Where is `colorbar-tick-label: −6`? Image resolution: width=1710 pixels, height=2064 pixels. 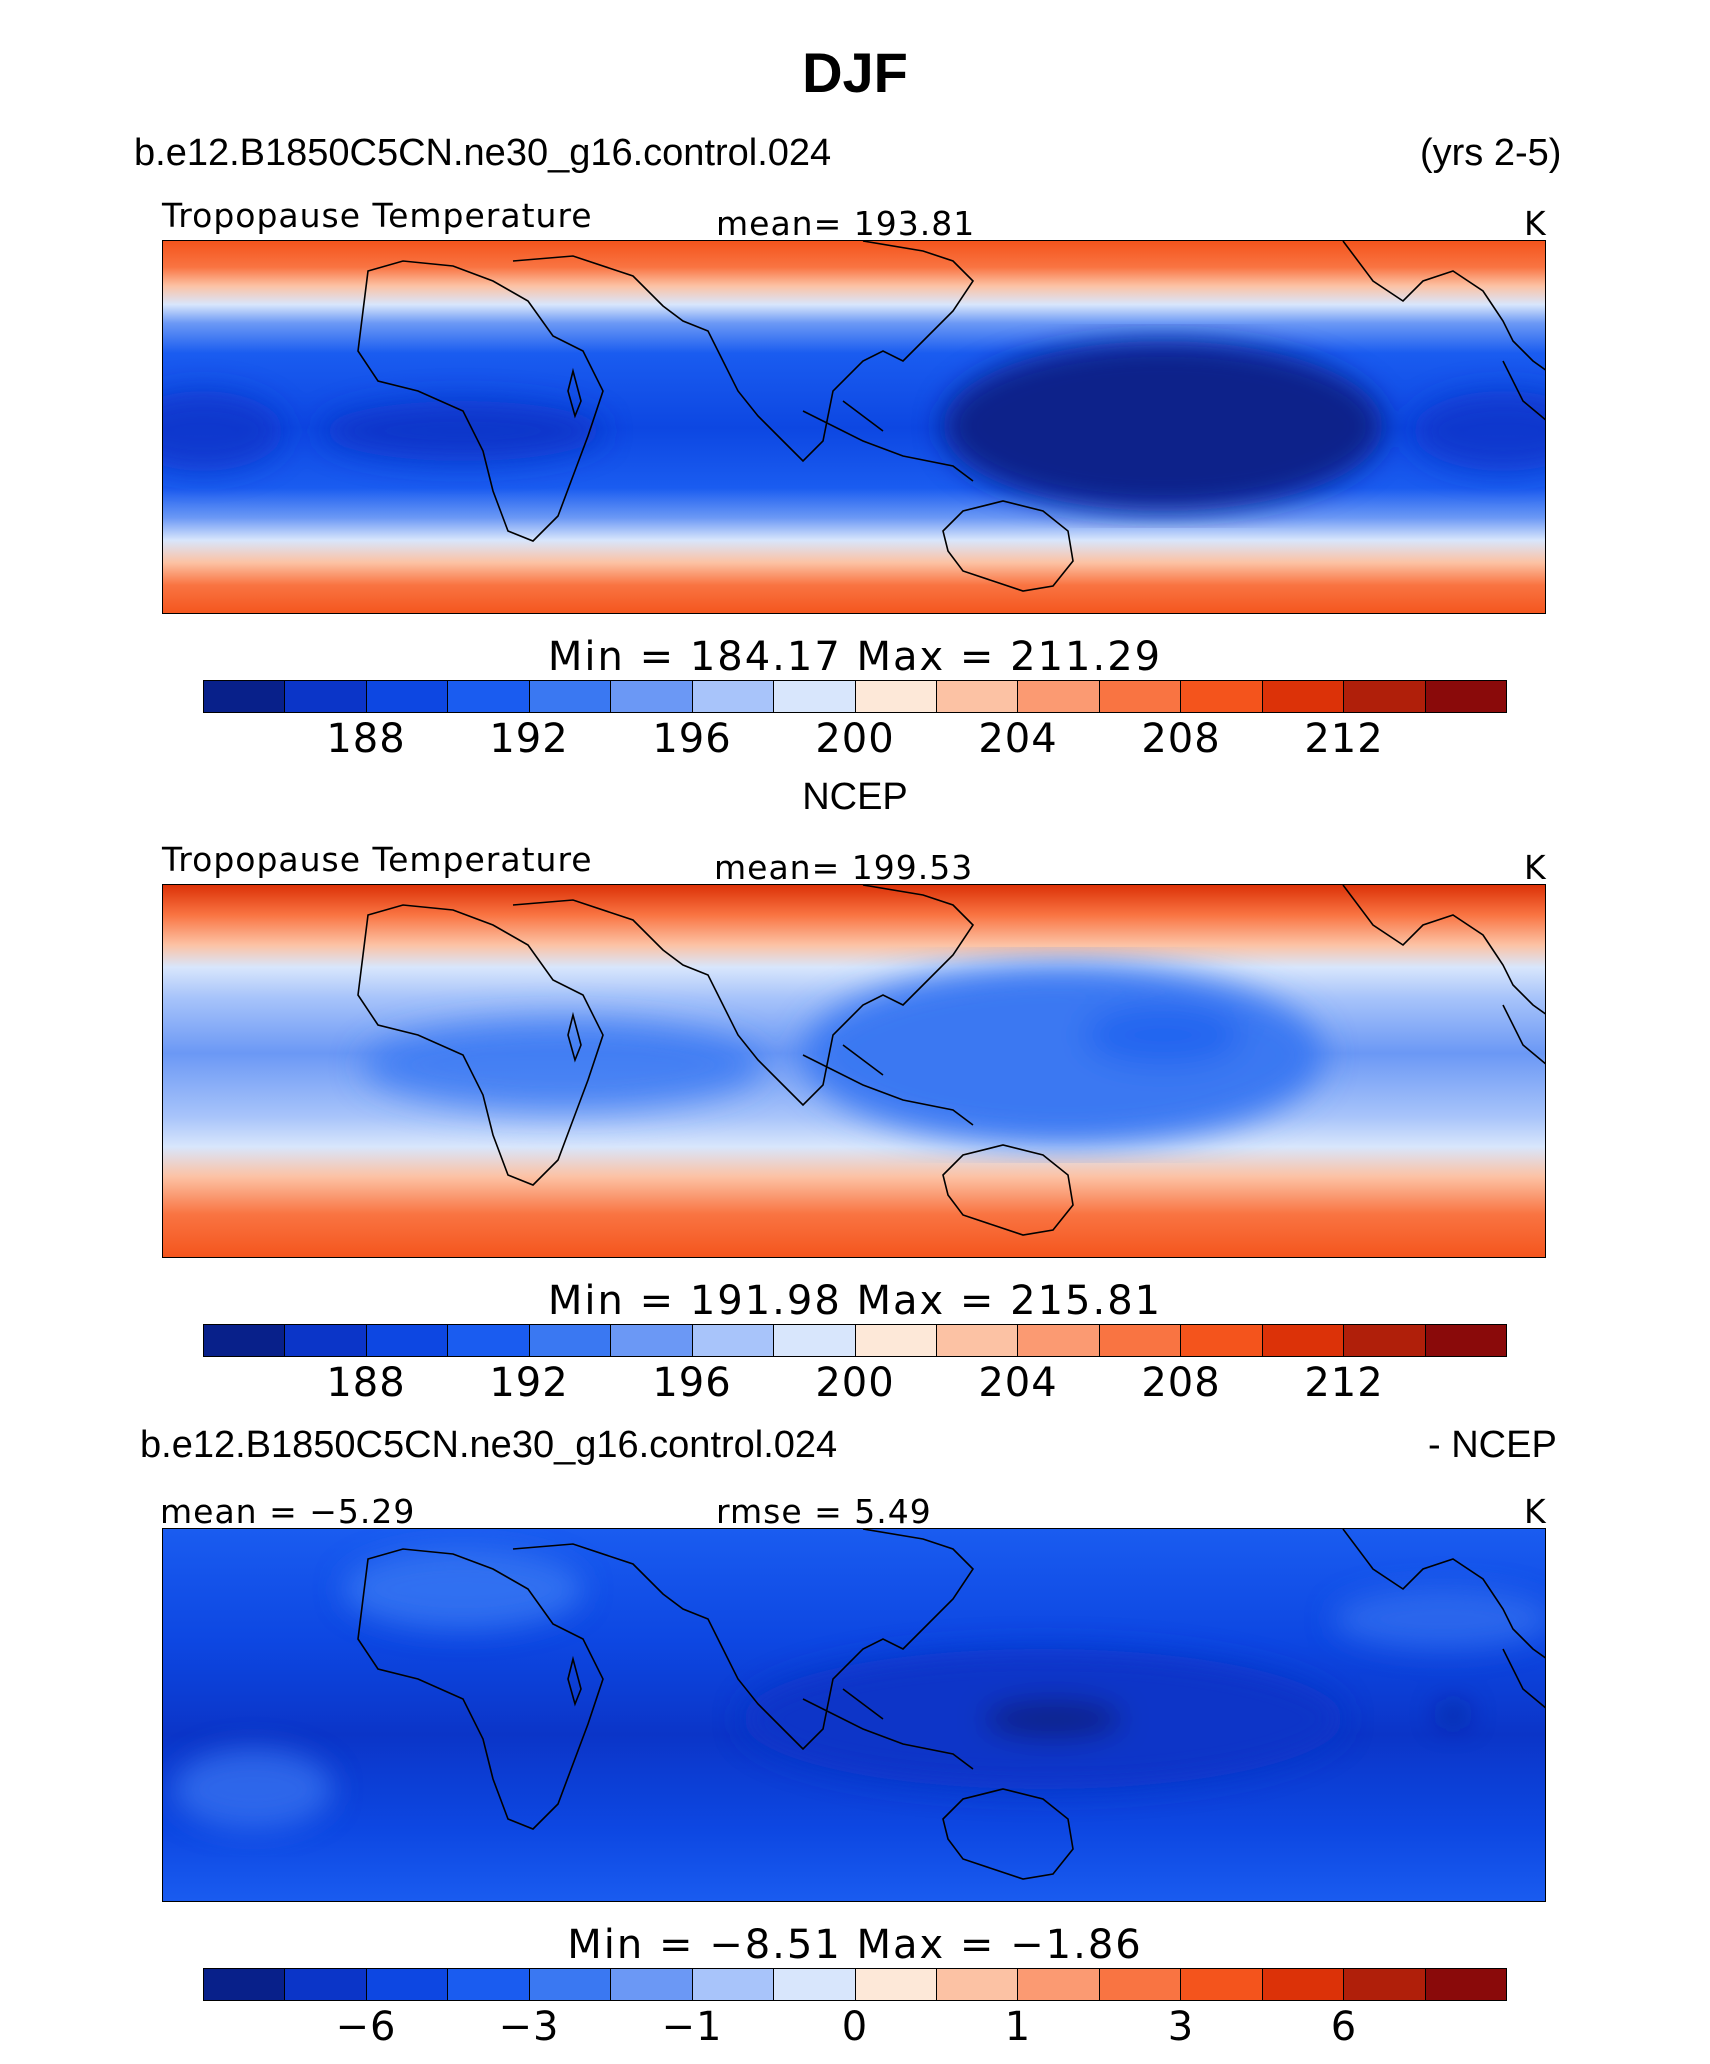 colorbar-tick-label: −6 is located at coordinates (366, 2027).